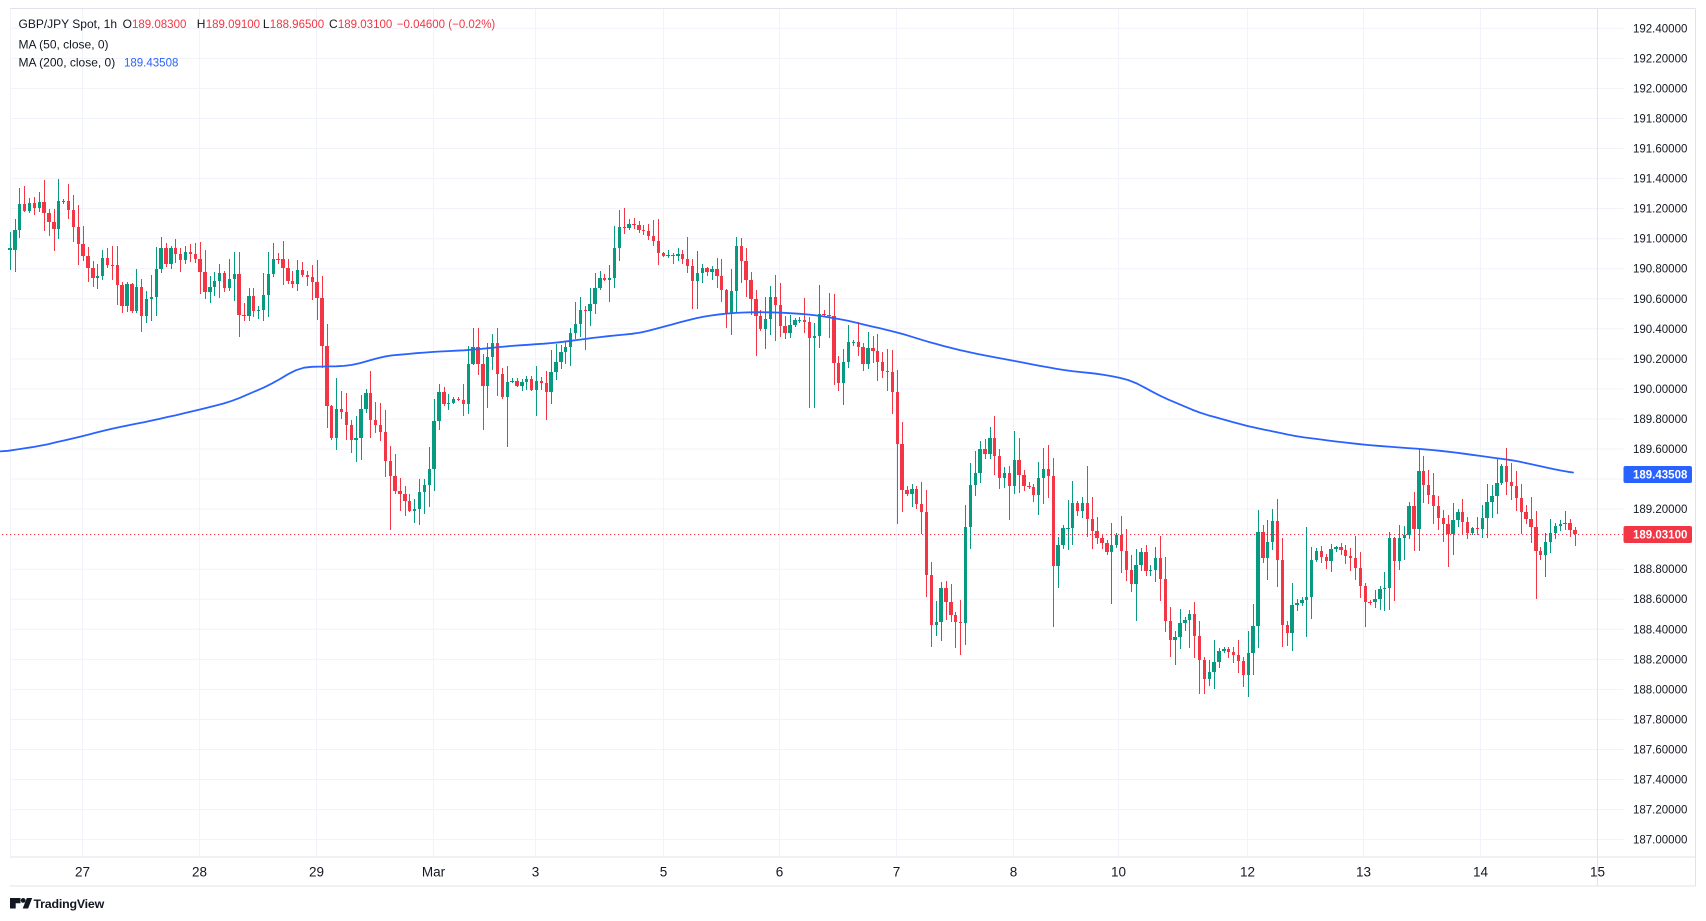 Image resolution: width=1706 pixels, height=921 pixels. Describe the element at coordinates (897, 872) in the screenshot. I see `svg-text: 7` at that location.